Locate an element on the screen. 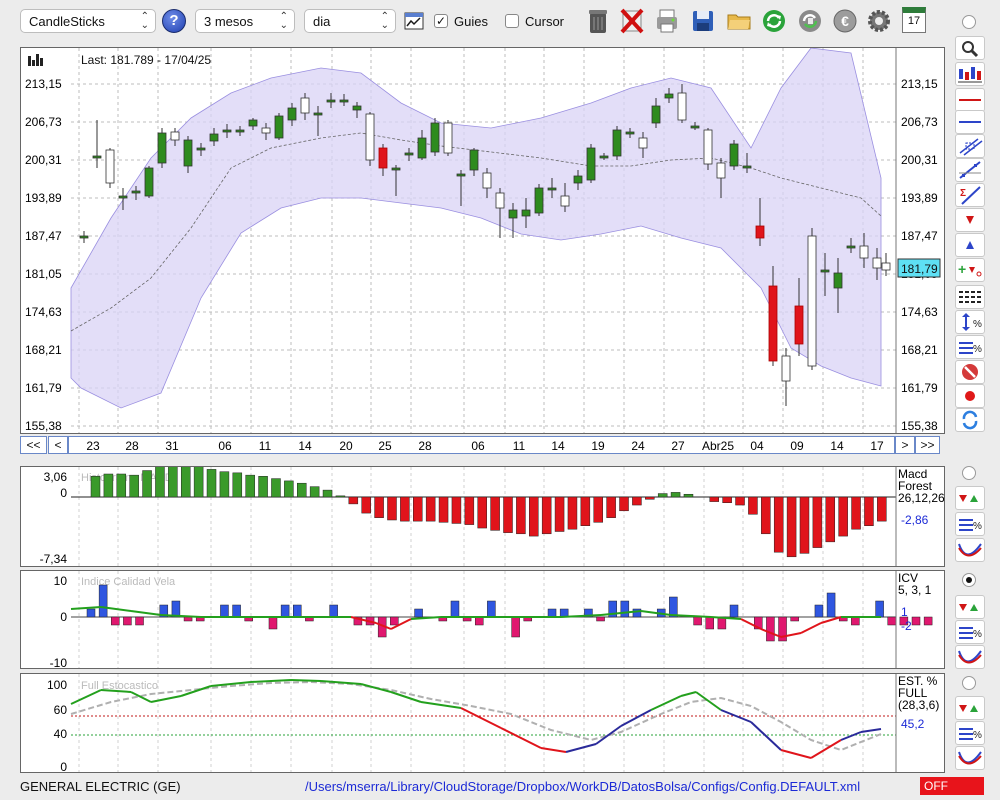 The height and width of the screenshot is (800, 1000). record-button is located at coordinates (970, 396).